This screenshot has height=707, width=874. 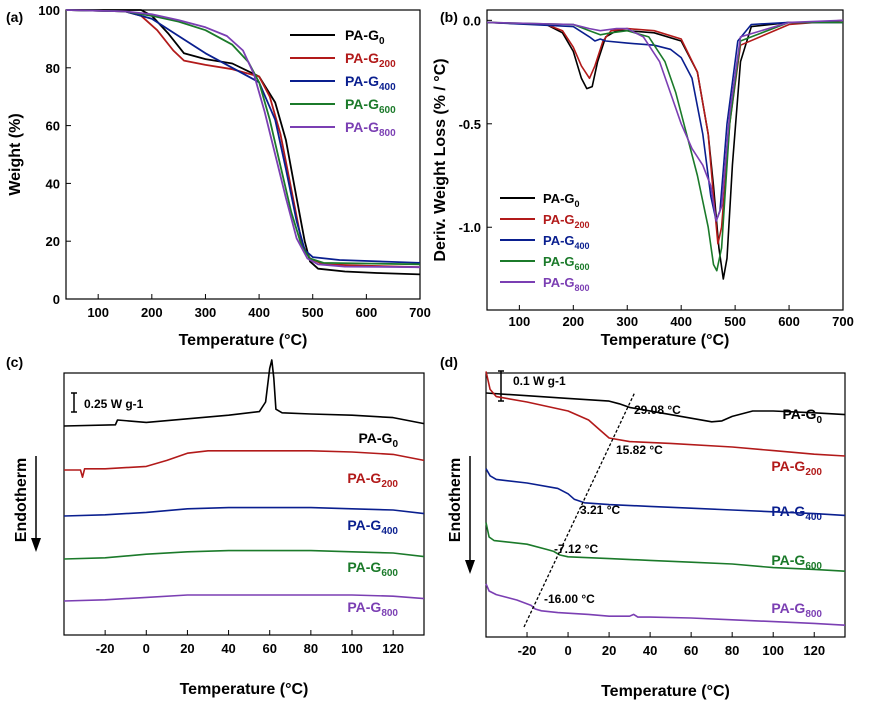 What do you see at coordinates (639, 450) in the screenshot?
I see `tg-annotation: 15.82 °C` at bounding box center [639, 450].